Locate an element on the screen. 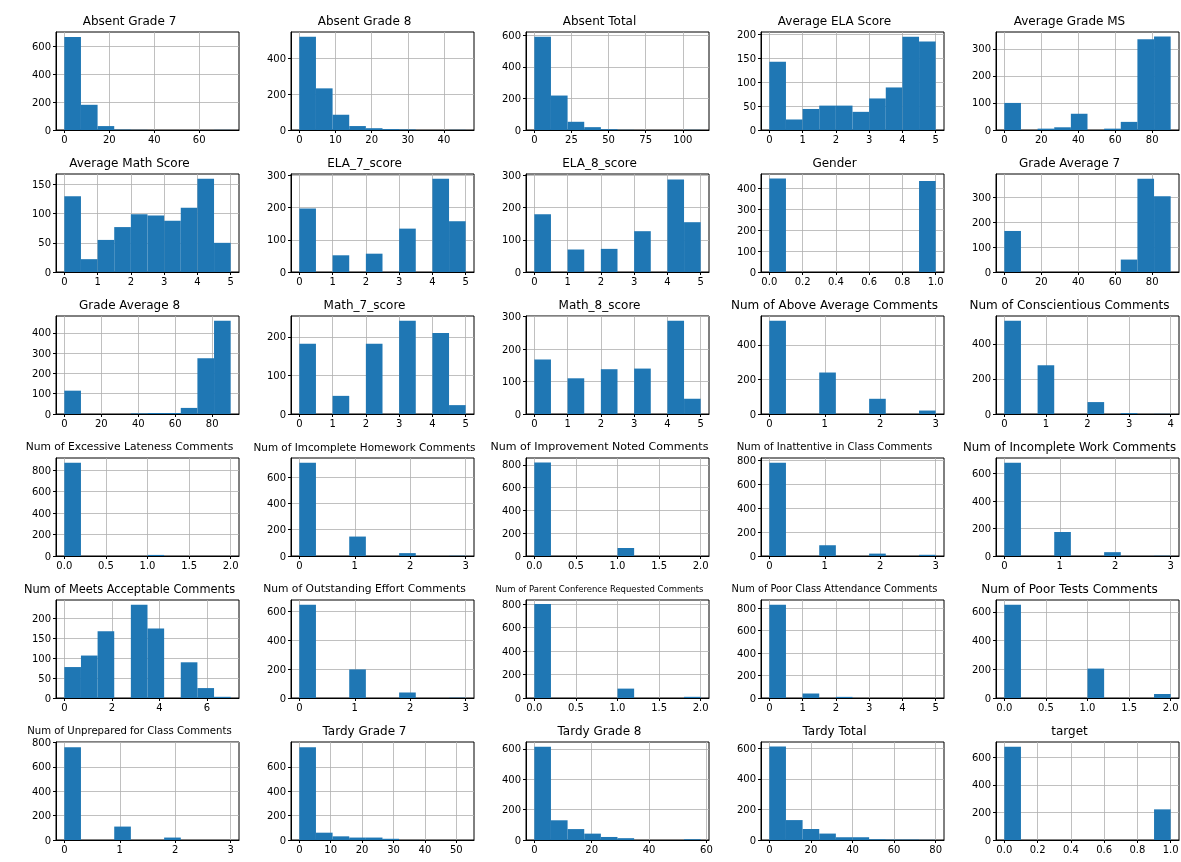  chart-title: Num of Incomplete Work Comments is located at coordinates (1069, 447).